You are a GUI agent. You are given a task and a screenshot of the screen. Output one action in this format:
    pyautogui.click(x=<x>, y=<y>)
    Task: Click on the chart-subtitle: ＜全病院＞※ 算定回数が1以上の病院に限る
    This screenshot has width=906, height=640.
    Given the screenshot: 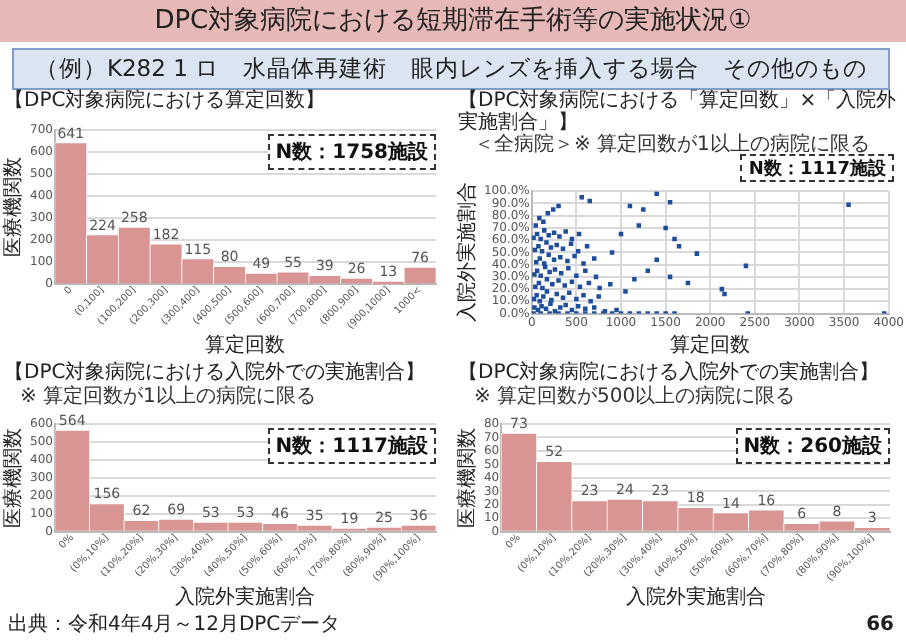 What is the action you would take?
    pyautogui.click(x=672, y=145)
    